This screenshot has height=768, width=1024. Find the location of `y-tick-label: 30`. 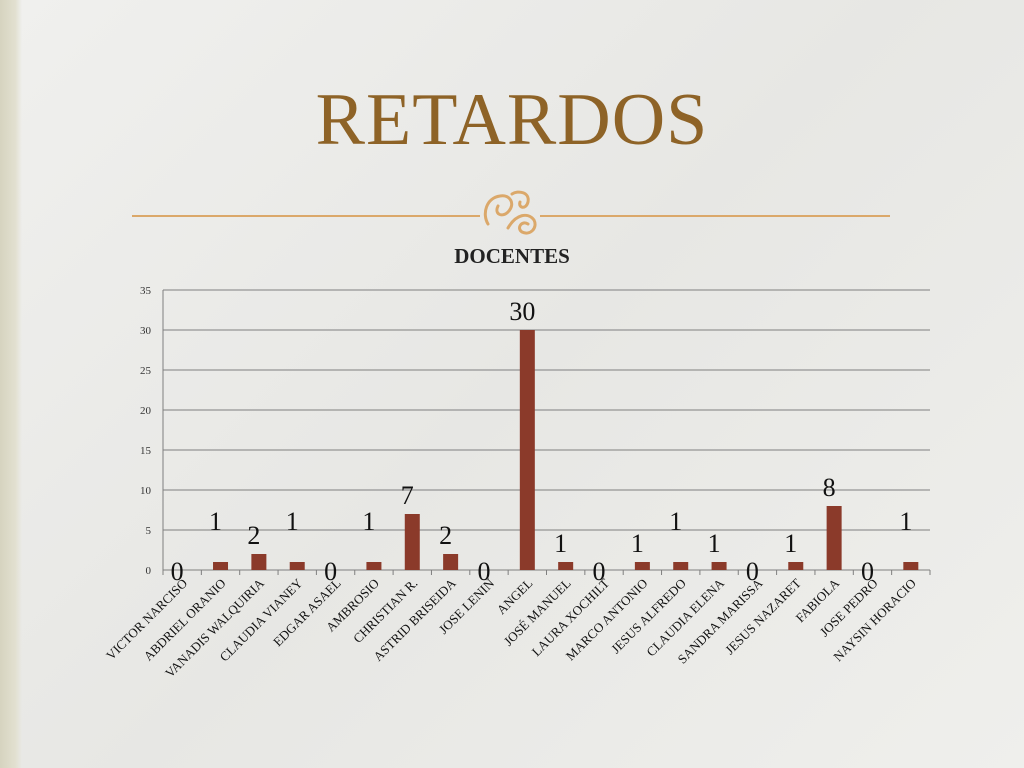

y-tick-label: 30 is located at coordinates (146, 331).